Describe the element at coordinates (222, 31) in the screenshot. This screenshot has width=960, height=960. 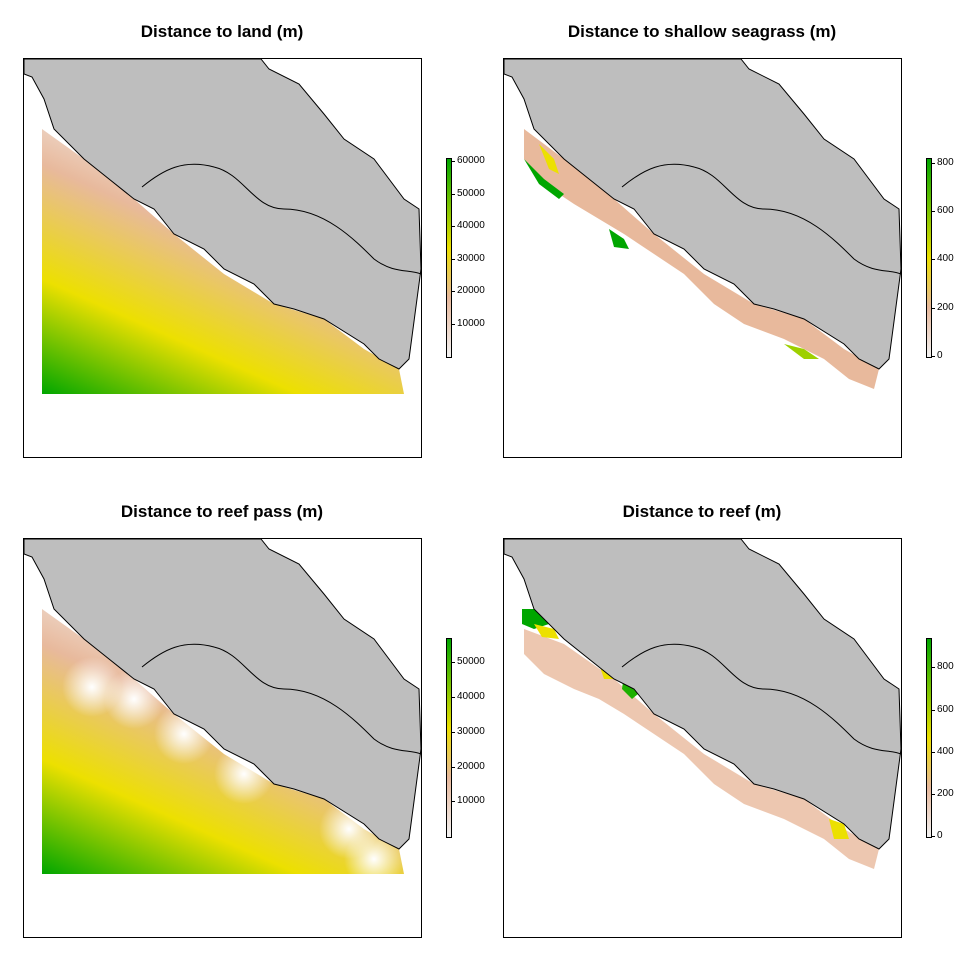
I see `panel-title: Distance to land (m)` at that location.